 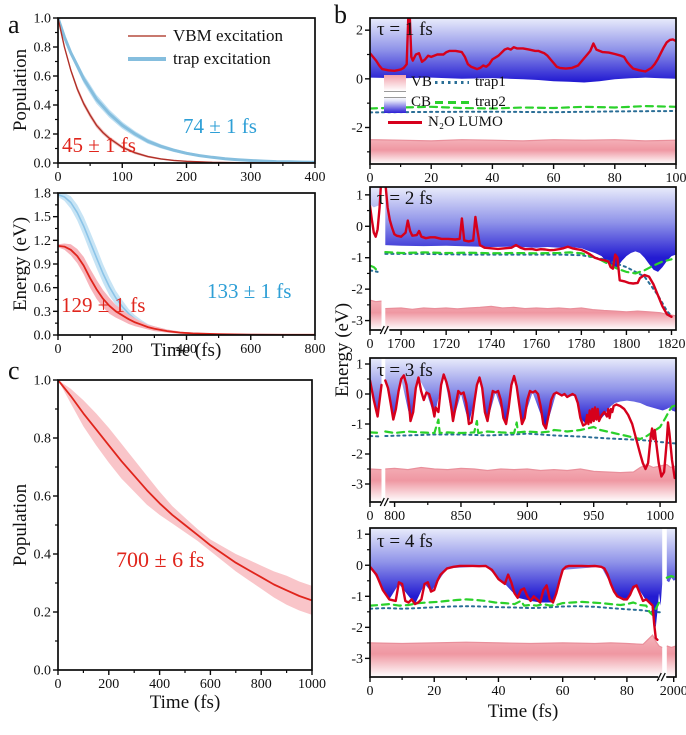 I want to click on y-tick-label: 0.3, so click(x=43, y=312).